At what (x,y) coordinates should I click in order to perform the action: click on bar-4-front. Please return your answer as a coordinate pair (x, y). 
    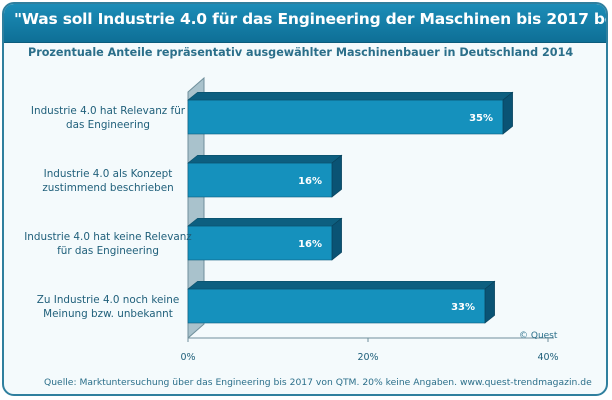
    Looking at the image, I should click on (336, 306).